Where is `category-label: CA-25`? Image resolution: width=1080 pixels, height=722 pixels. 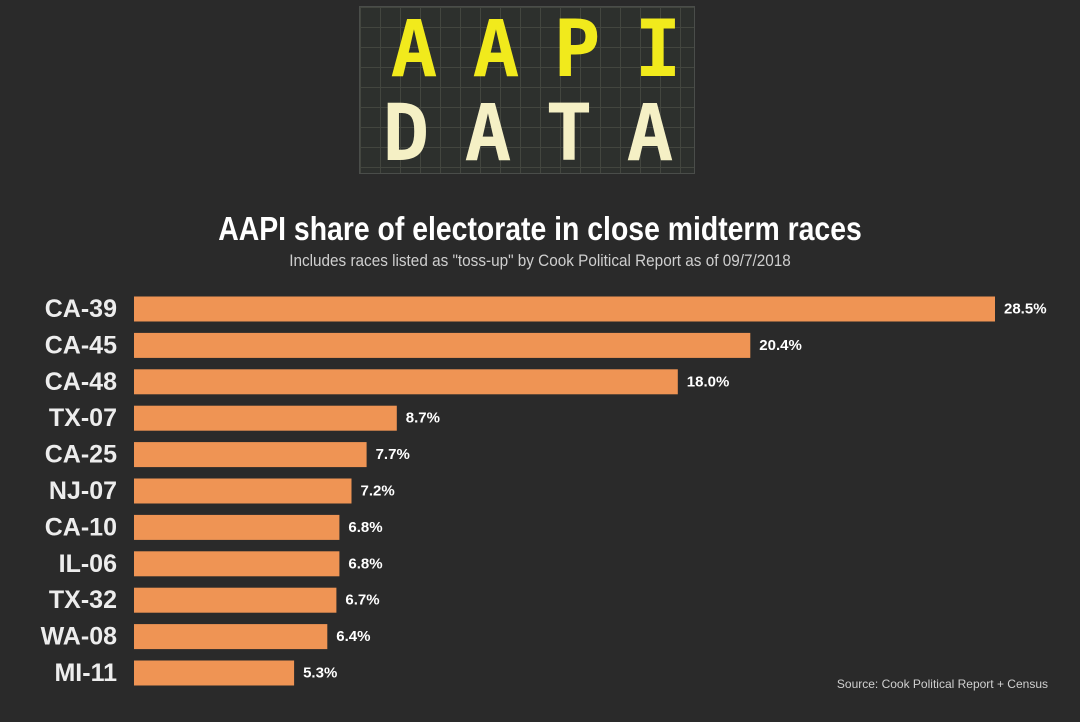
category-label: CA-25 is located at coordinates (81, 455).